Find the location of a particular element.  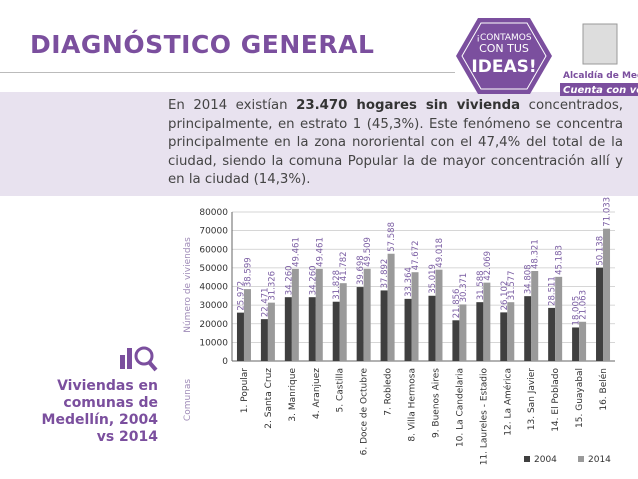

logo-bar is located at coordinates (599, 89).